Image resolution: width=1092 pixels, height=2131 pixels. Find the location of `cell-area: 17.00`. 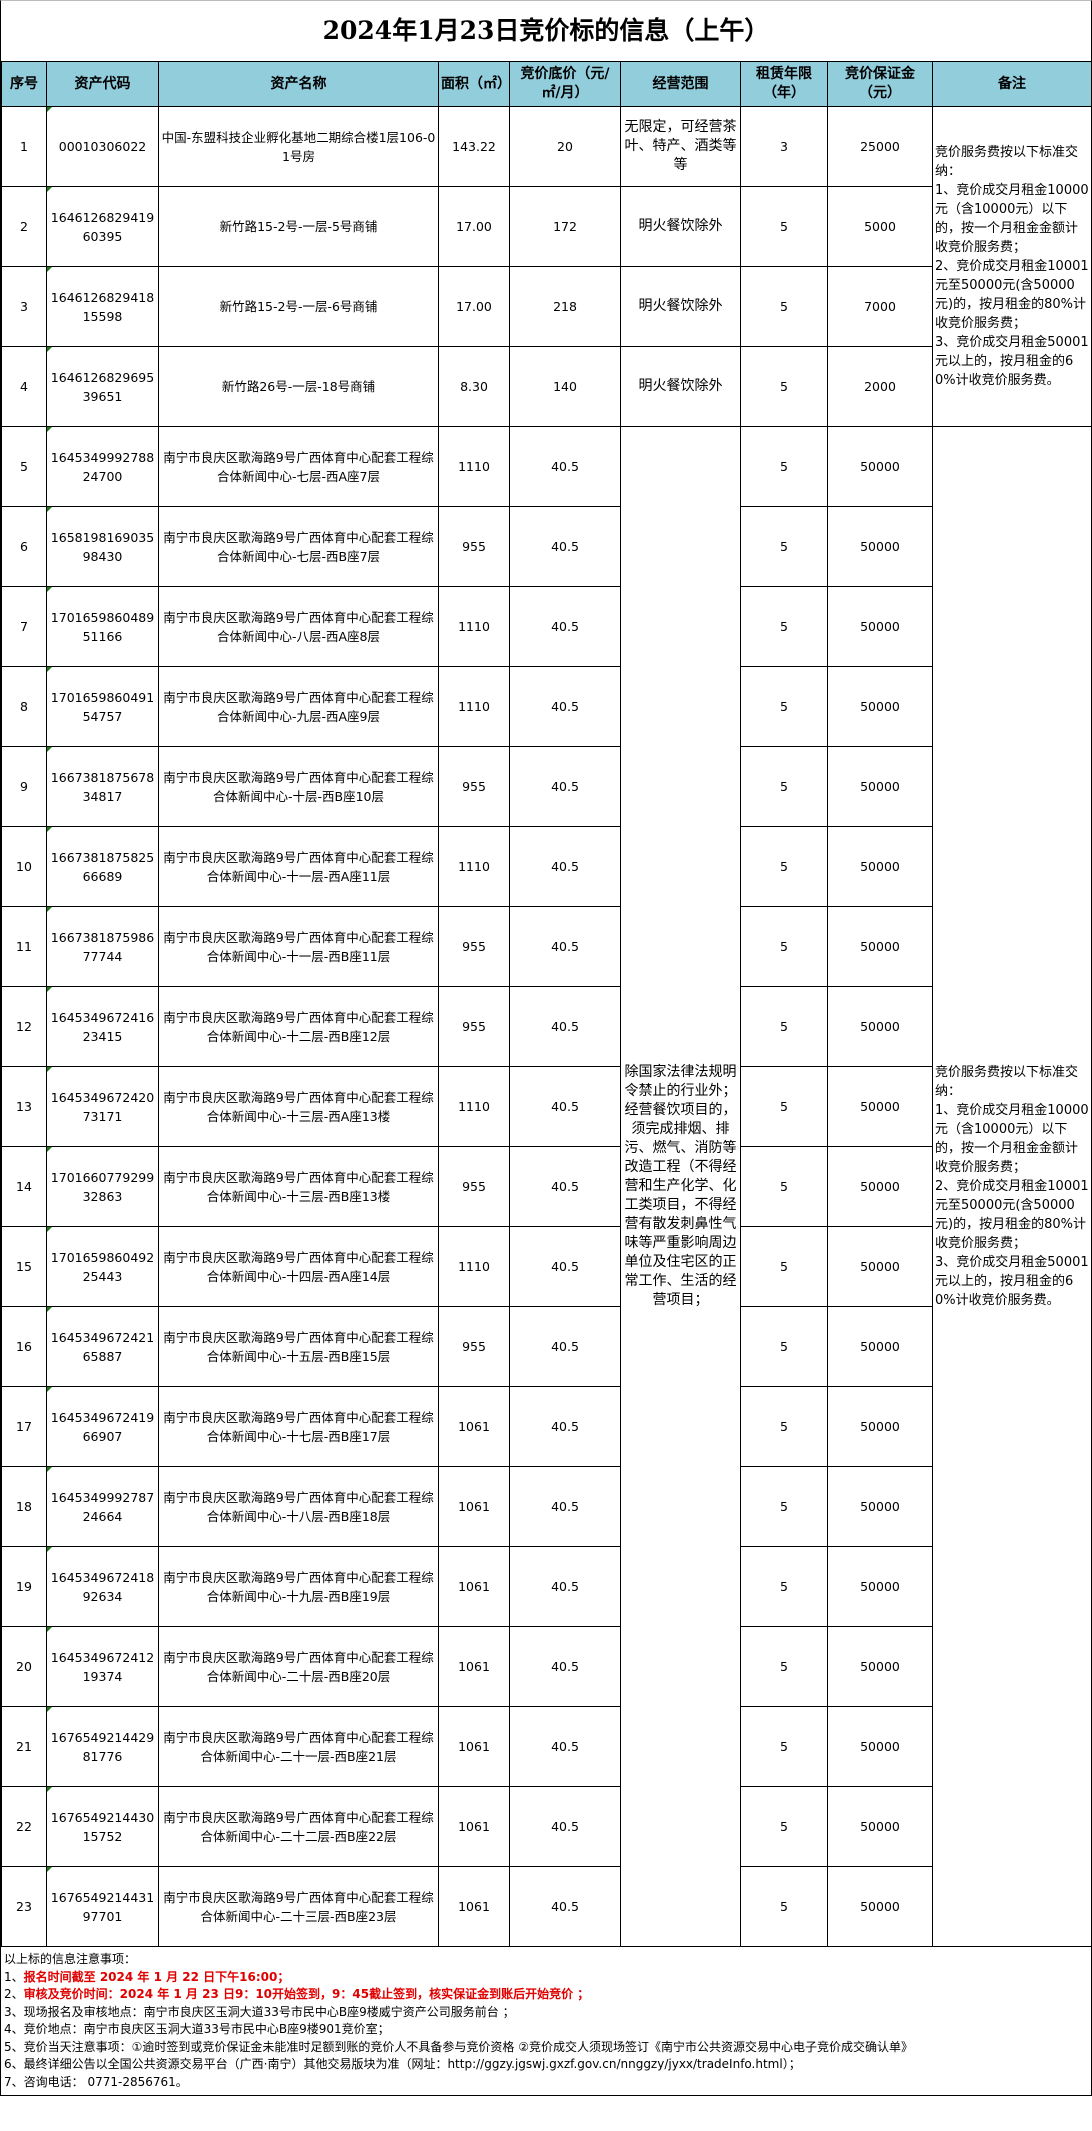

cell-area: 17.00 is located at coordinates (474, 306).